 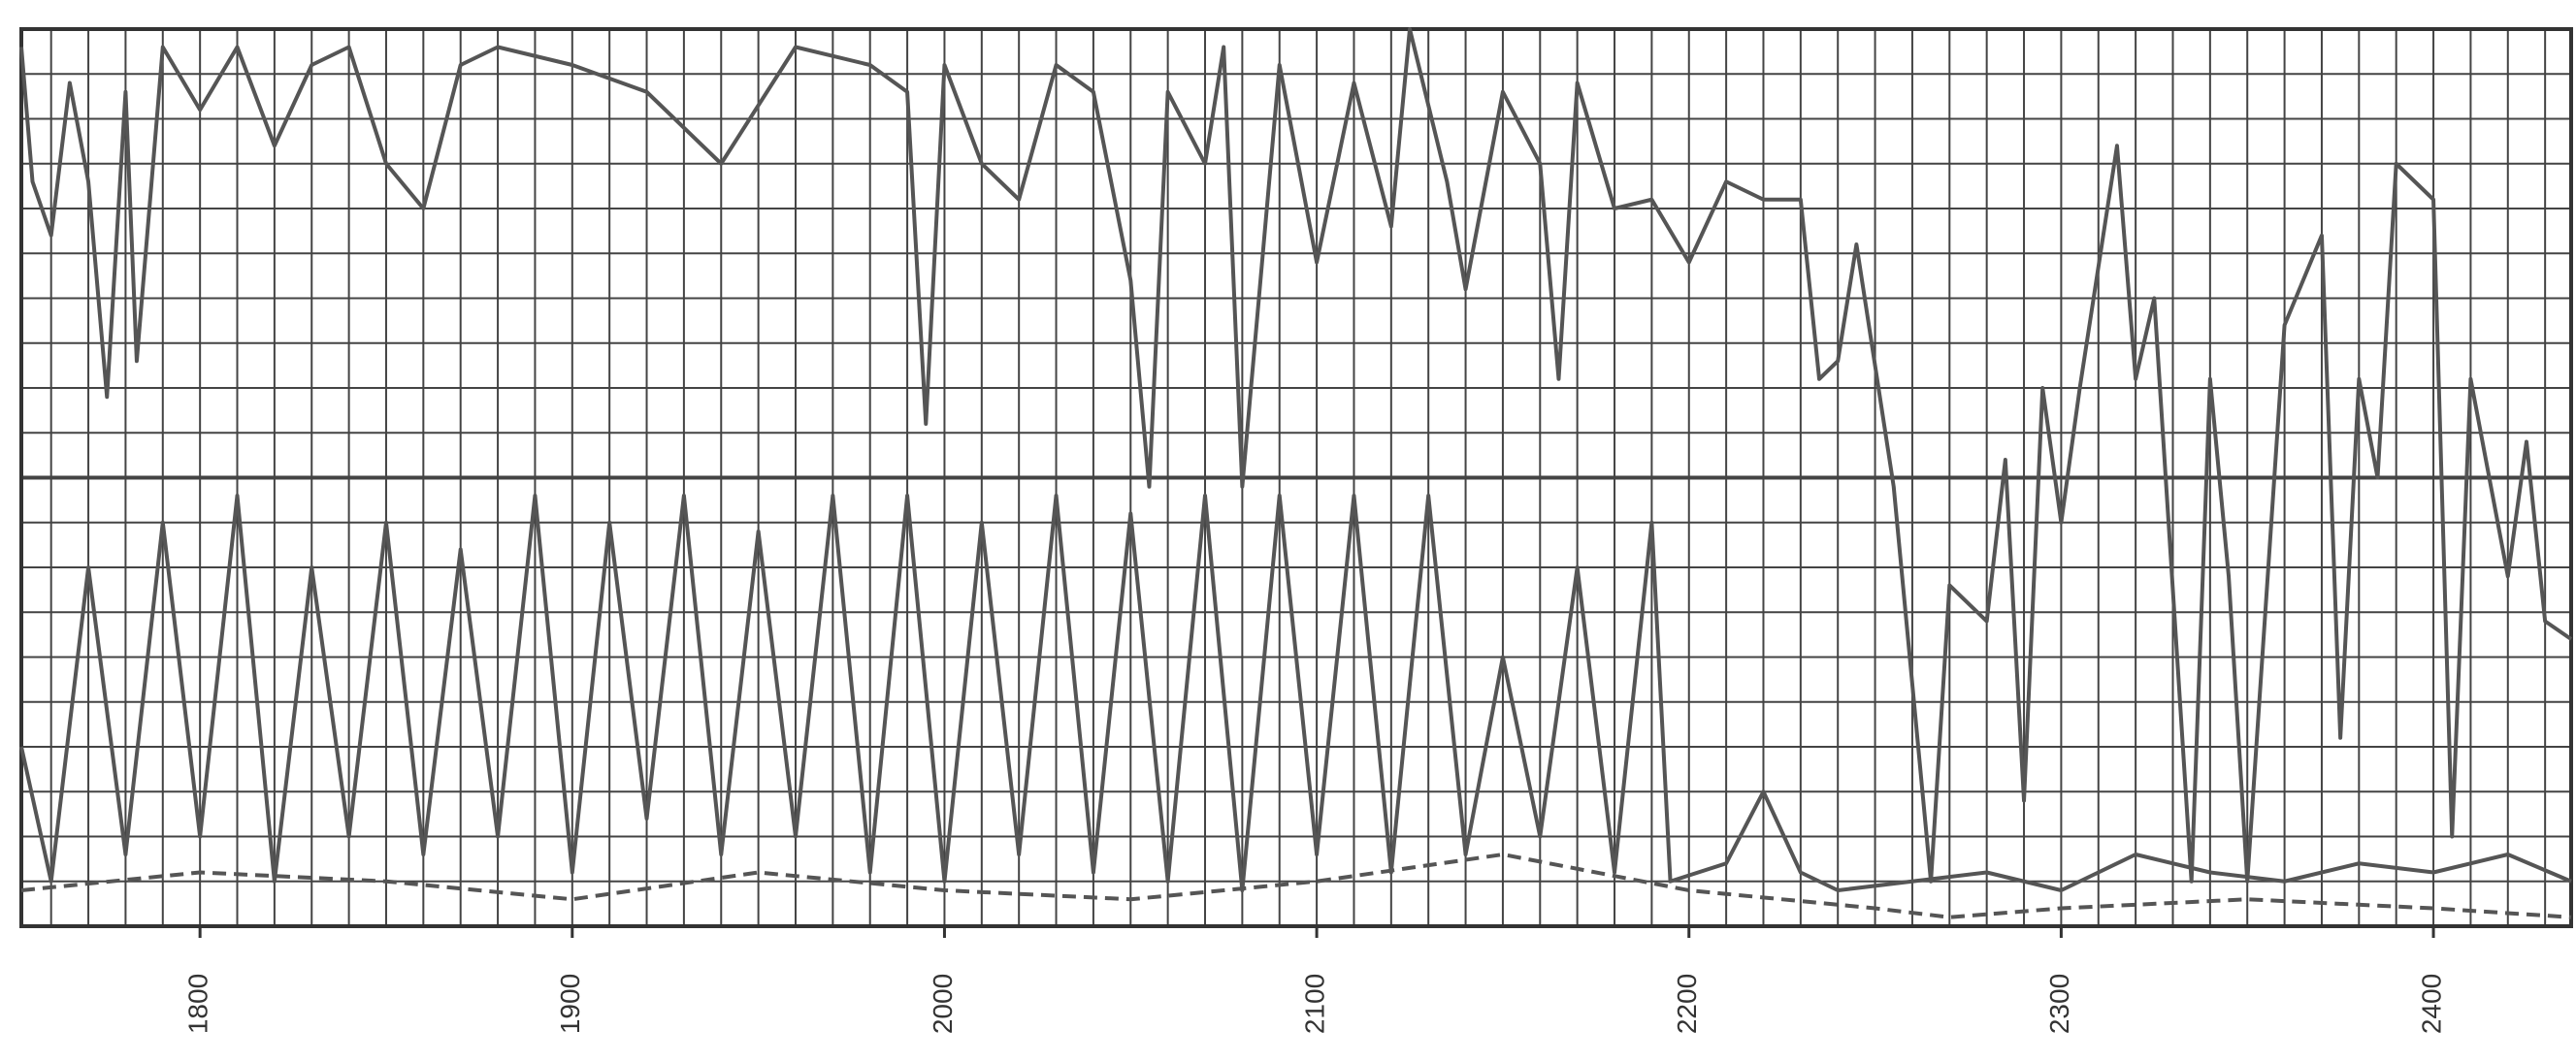 What do you see at coordinates (1296, 886) in the screenshot?
I see `spectrum-trace` at bounding box center [1296, 886].